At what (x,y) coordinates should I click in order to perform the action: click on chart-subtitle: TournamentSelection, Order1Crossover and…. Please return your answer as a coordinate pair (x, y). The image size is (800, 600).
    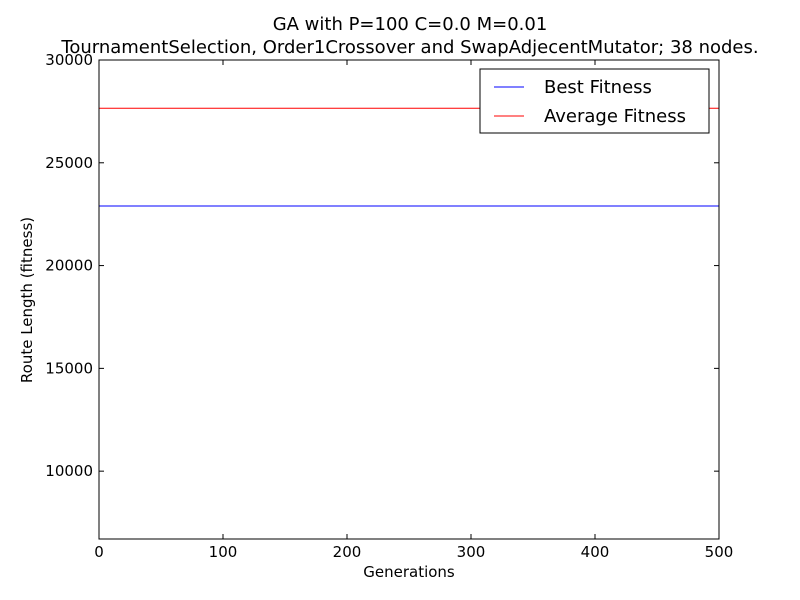
    Looking at the image, I should click on (409, 47).